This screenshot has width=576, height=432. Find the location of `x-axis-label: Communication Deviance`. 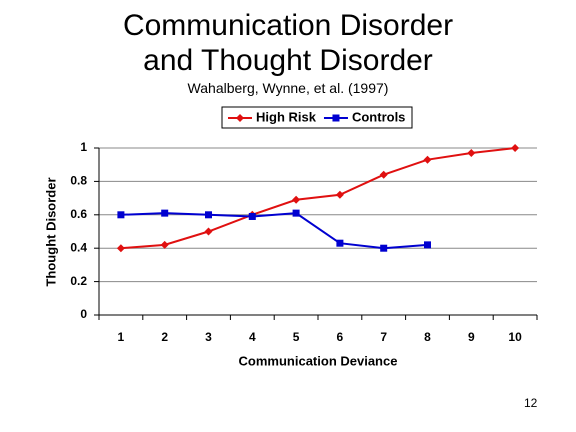

x-axis-label: Communication Deviance is located at coordinates (318, 360).